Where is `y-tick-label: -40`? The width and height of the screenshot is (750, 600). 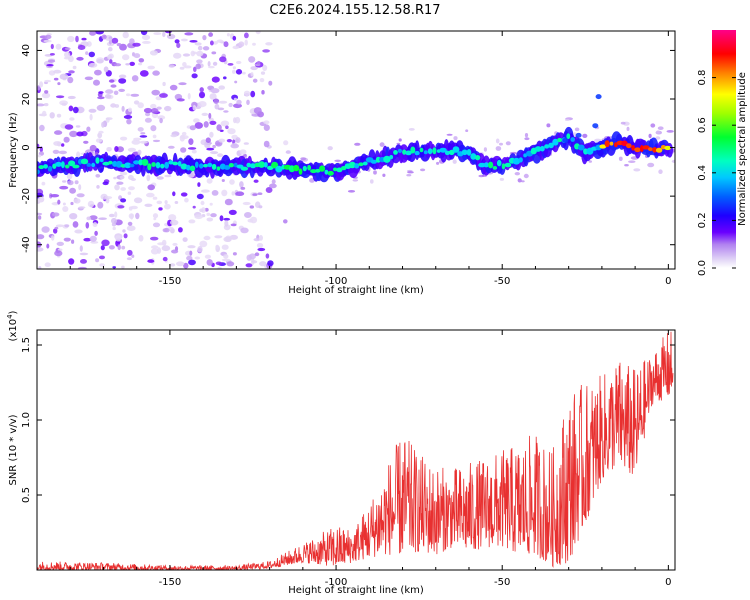
y-tick-label: -40 is located at coordinates (26, 245).